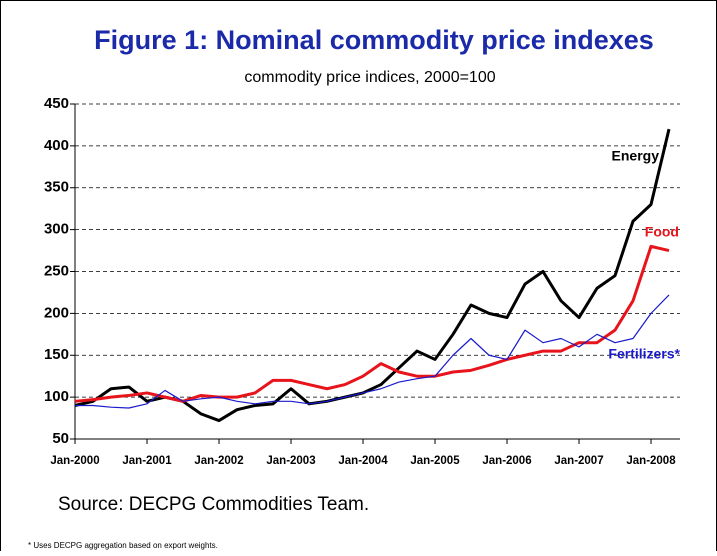 This screenshot has width=717, height=556. I want to click on source: Source: DECPG Commodities Team., so click(213, 504).